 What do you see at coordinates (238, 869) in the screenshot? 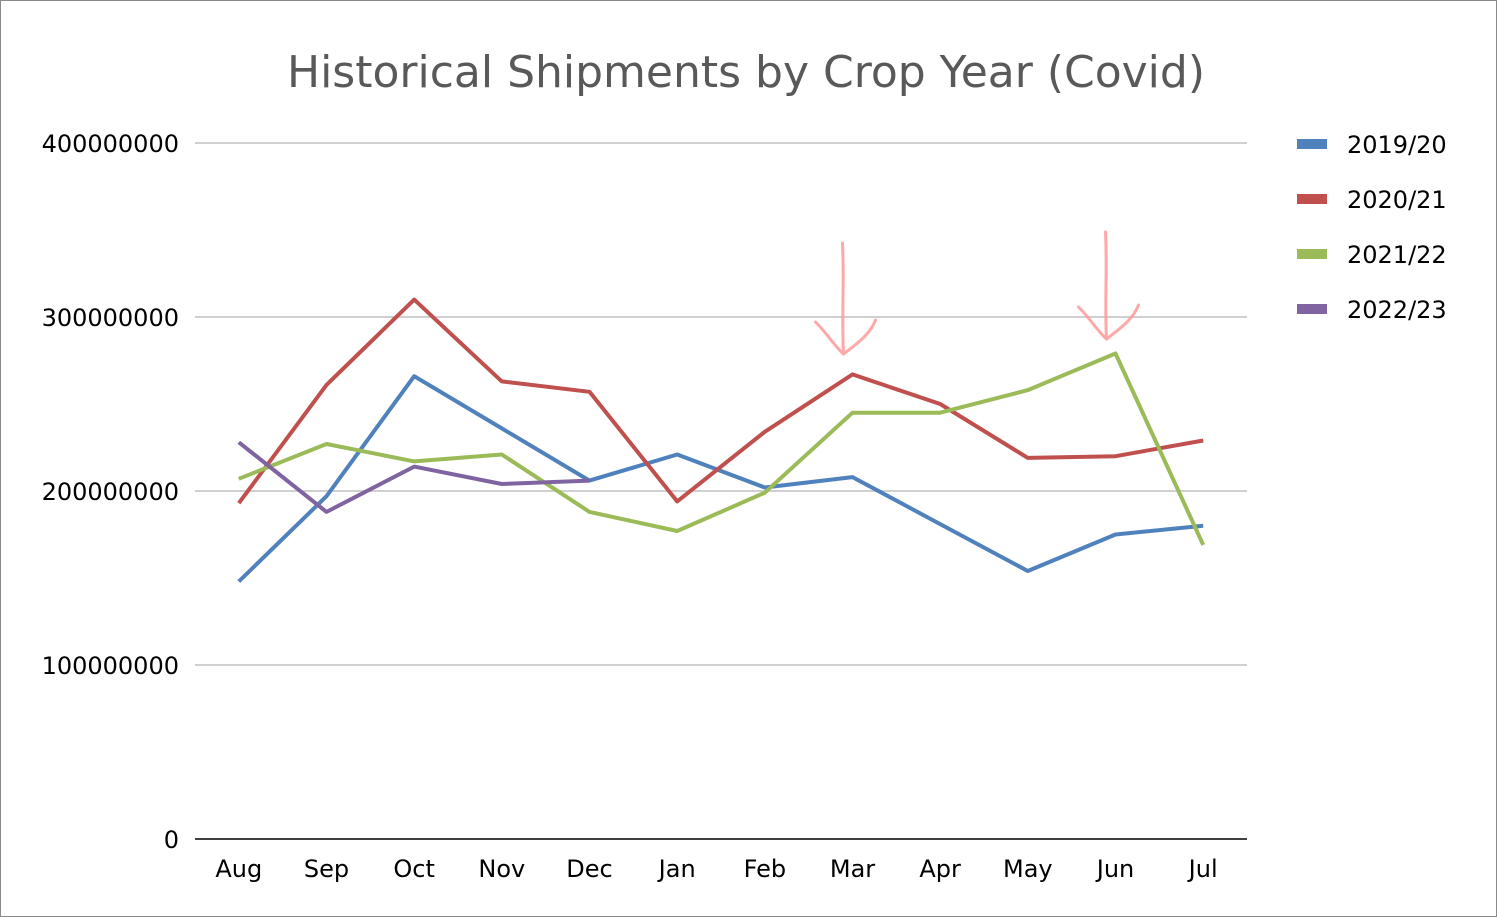
I see `x-tick-label: Aug` at bounding box center [238, 869].